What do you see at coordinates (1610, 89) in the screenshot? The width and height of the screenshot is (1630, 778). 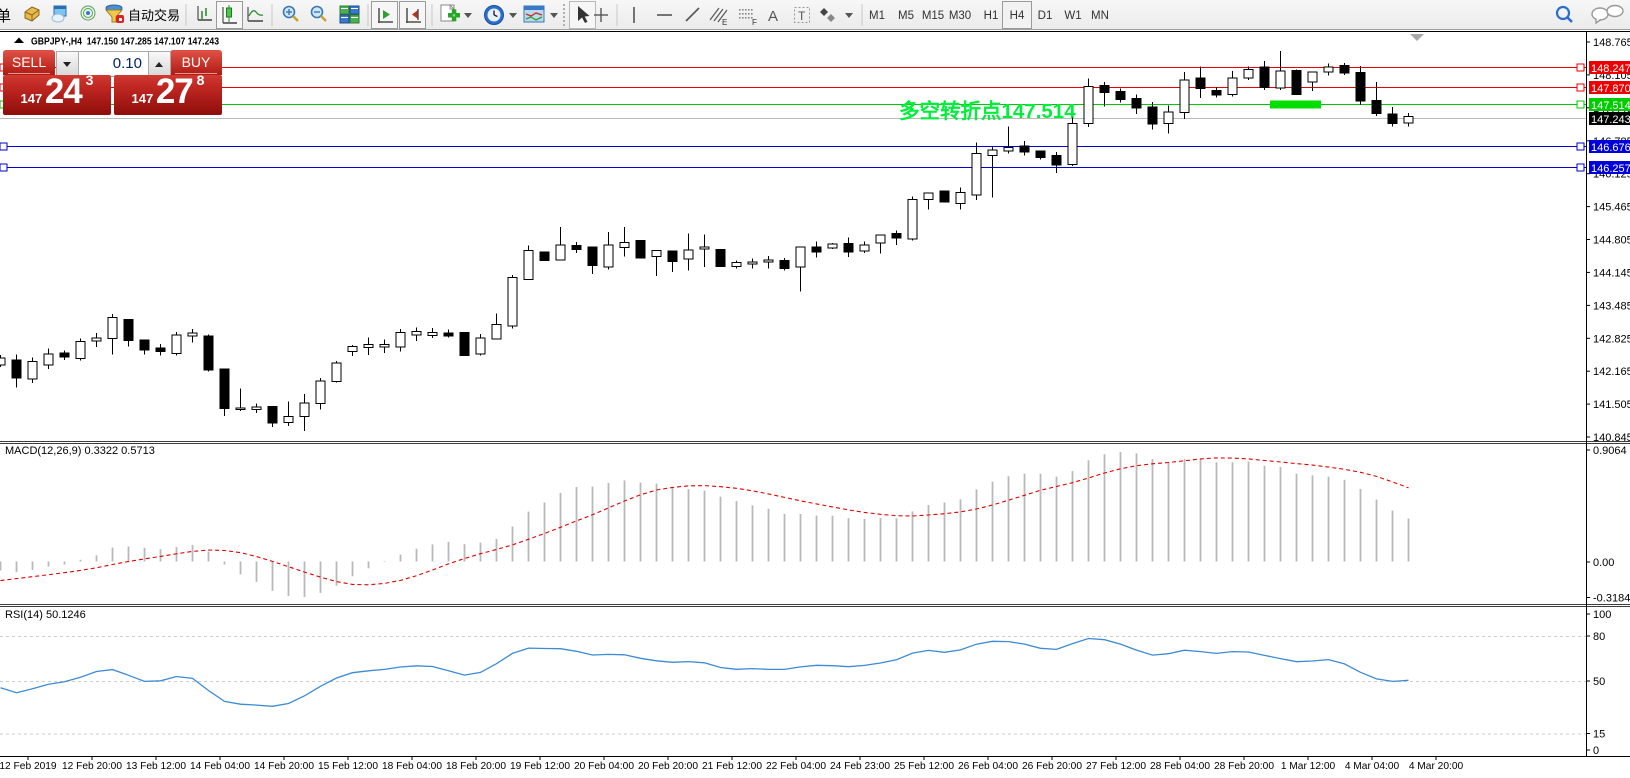 I see `svg-text: 147.870` at bounding box center [1610, 89].